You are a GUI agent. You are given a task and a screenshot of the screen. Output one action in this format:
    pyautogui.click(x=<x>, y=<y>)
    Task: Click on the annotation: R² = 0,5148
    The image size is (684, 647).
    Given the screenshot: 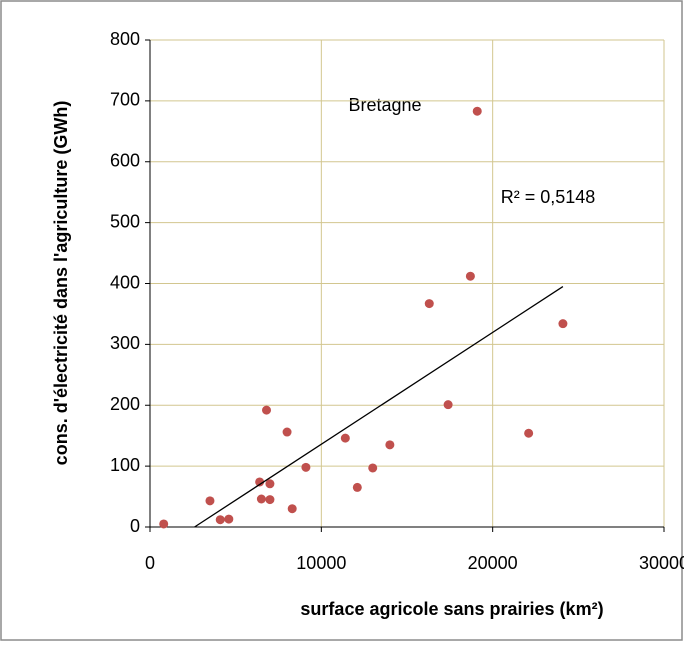 What is the action you would take?
    pyautogui.click(x=548, y=197)
    